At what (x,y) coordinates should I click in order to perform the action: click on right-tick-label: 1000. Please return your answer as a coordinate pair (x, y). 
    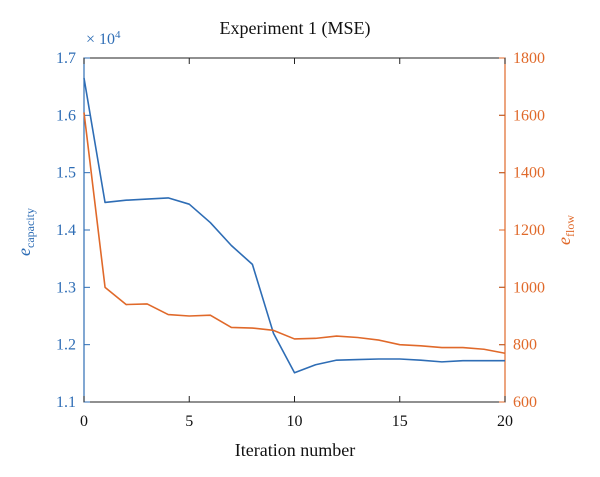
    Looking at the image, I should click on (529, 287).